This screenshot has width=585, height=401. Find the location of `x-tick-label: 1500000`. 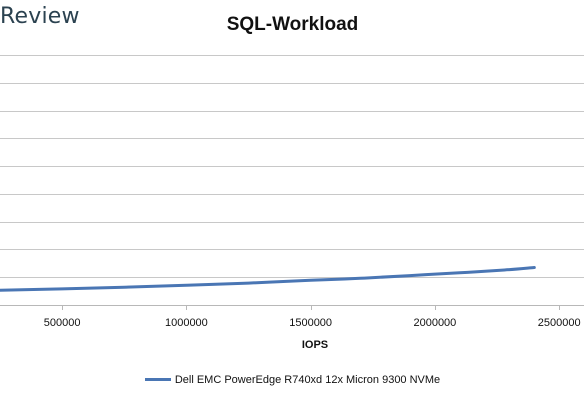

x-tick-label: 1500000 is located at coordinates (310, 323).